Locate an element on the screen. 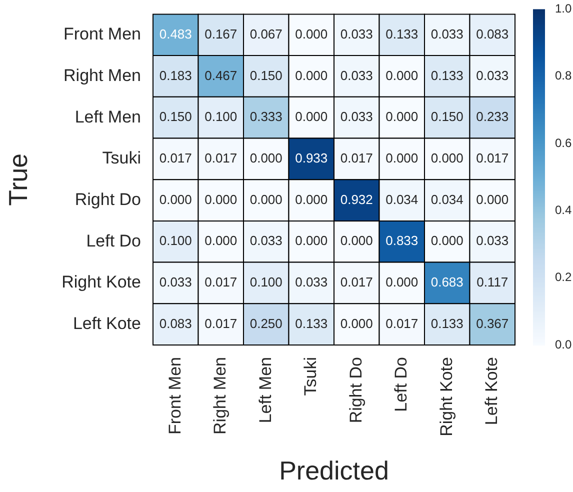  color-bar-label: 0.8 is located at coordinates (563, 75).